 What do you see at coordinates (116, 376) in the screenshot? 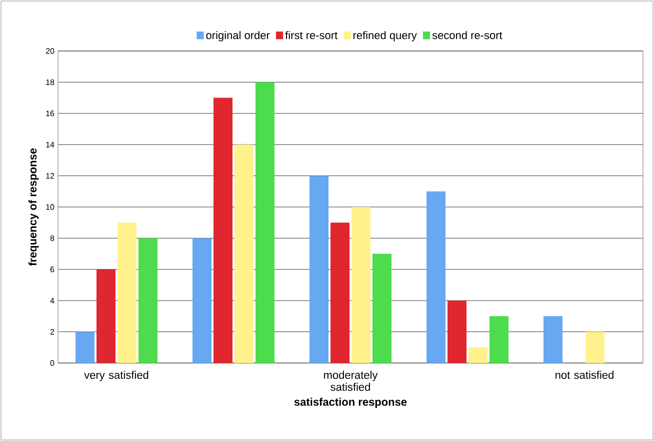
I see `x-tick-label: very satisfied` at bounding box center [116, 376].